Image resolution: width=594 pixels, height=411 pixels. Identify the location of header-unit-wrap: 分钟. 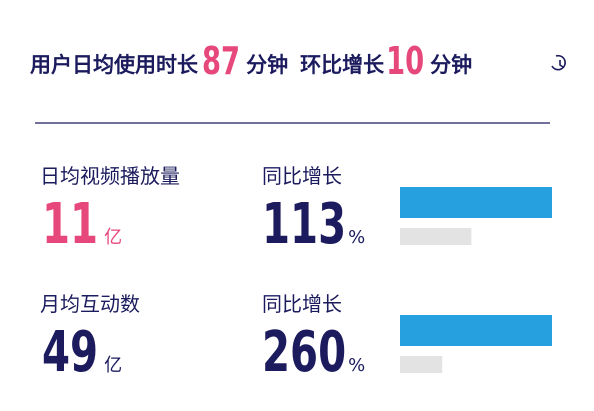
(267, 65).